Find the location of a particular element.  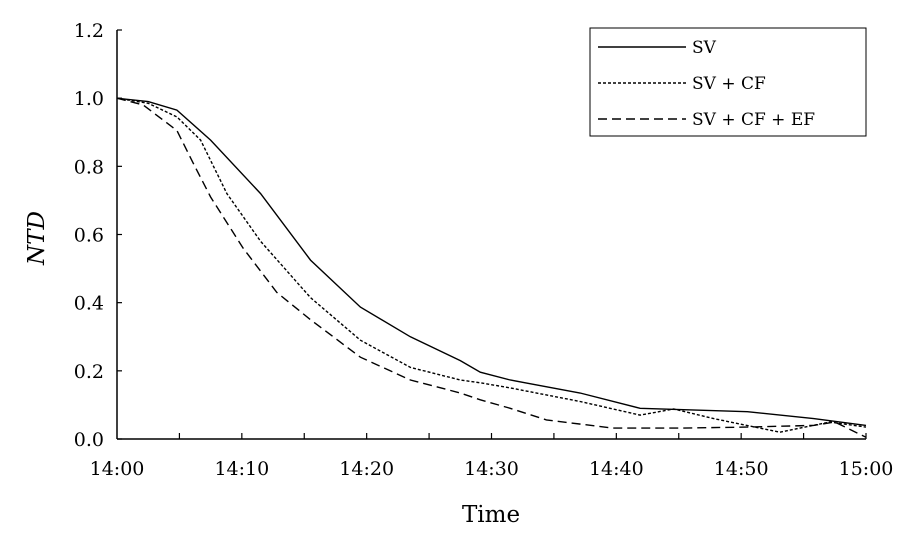

x-tick-label: 14:10 is located at coordinates (241, 469).